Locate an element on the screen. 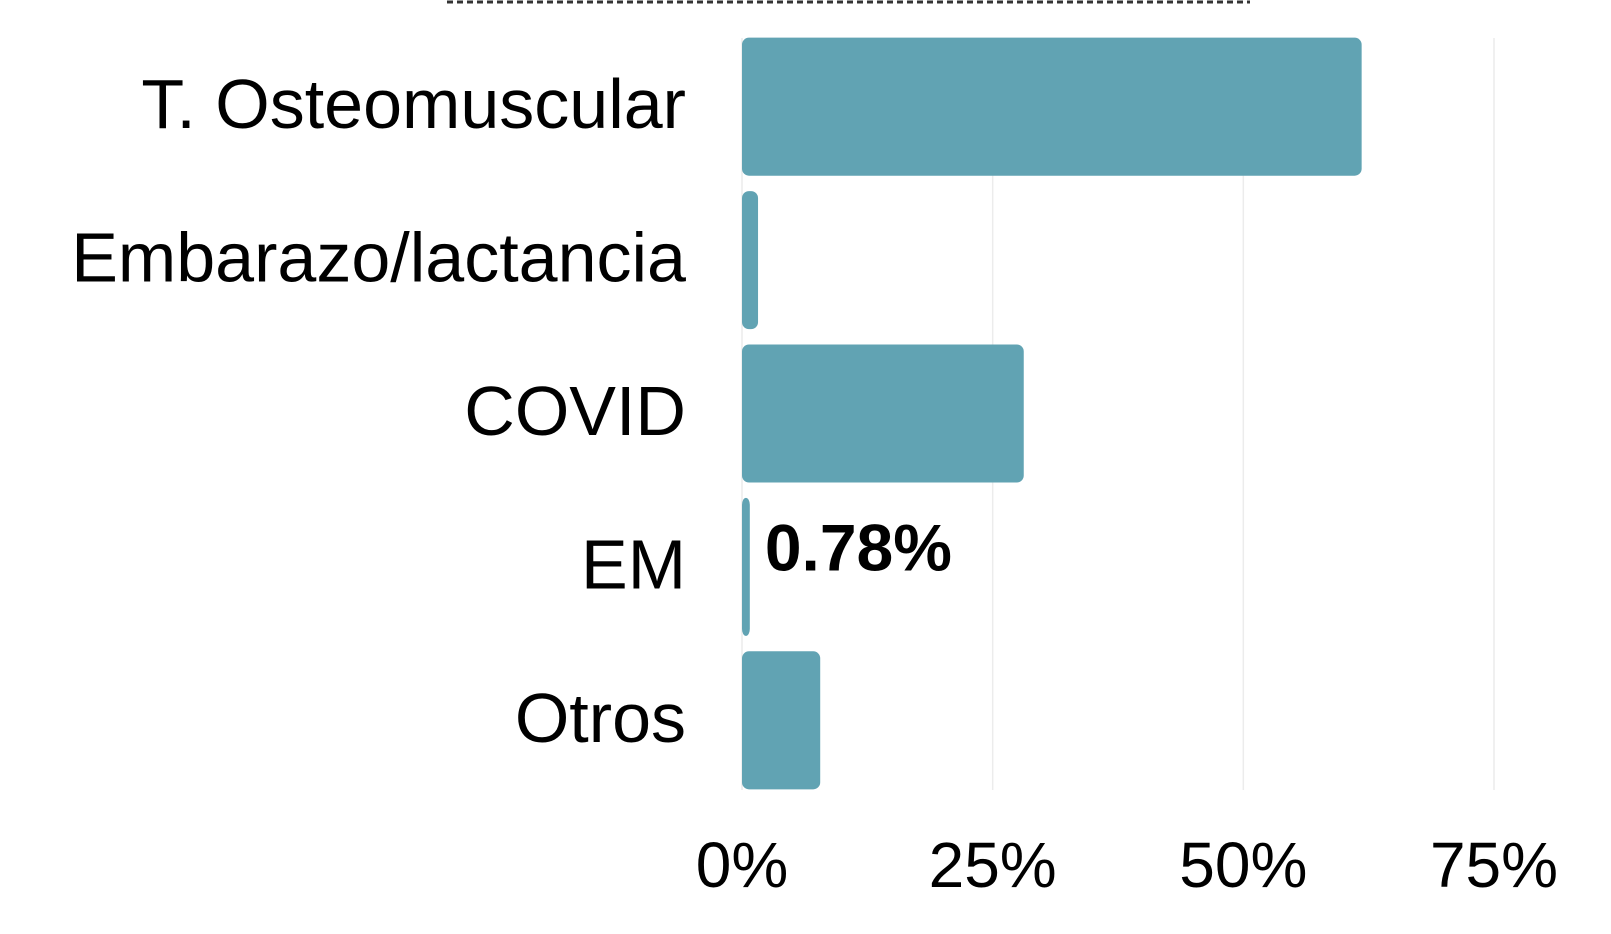 This screenshot has height=934, width=1611. x-tick-label: 75% is located at coordinates (1494, 865).